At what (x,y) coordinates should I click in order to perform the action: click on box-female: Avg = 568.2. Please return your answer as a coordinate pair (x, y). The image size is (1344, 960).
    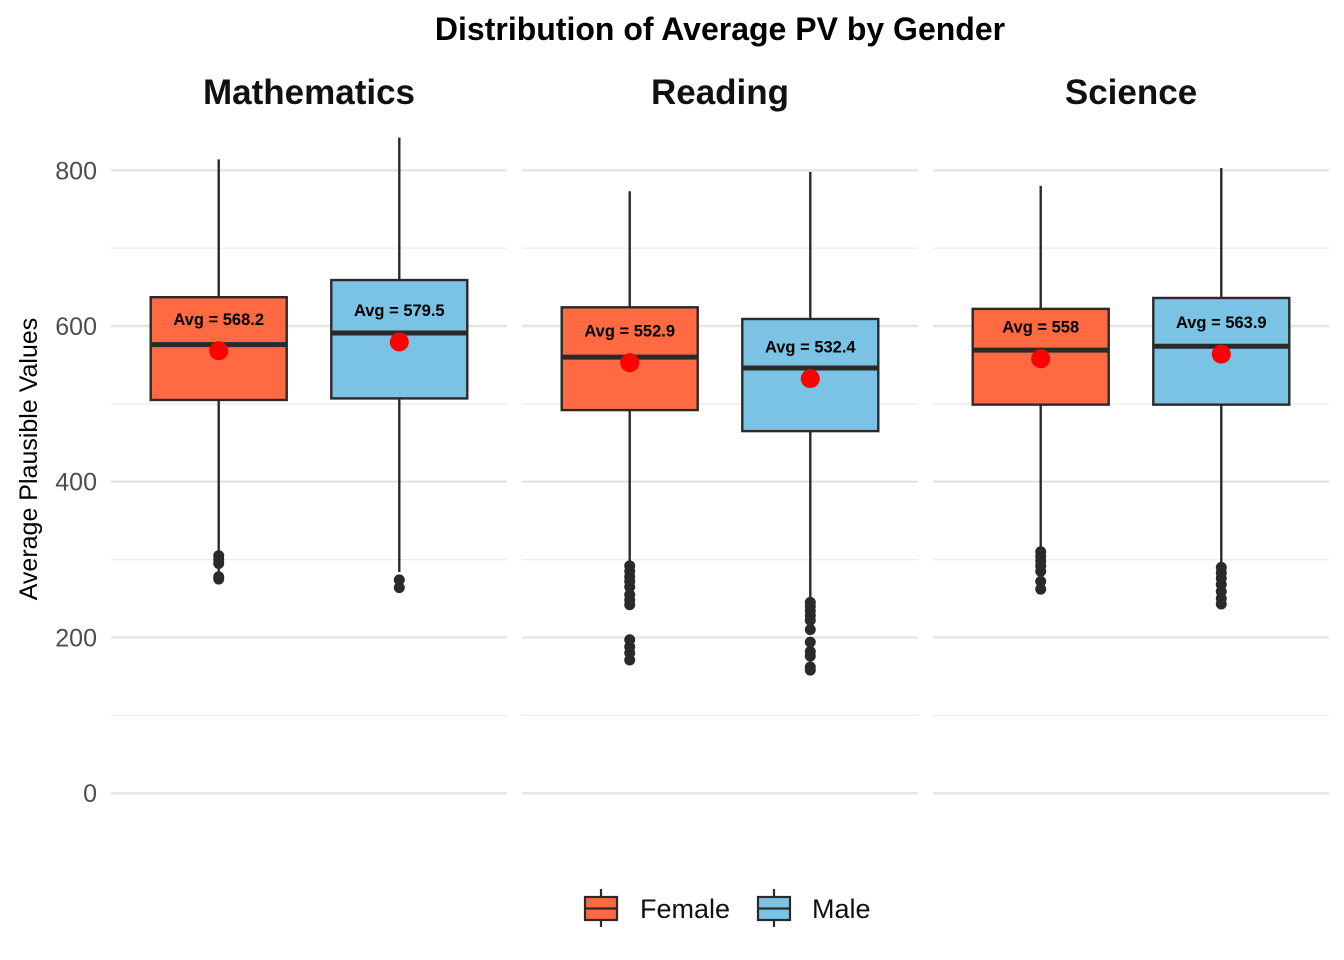
    Looking at the image, I should click on (218, 372).